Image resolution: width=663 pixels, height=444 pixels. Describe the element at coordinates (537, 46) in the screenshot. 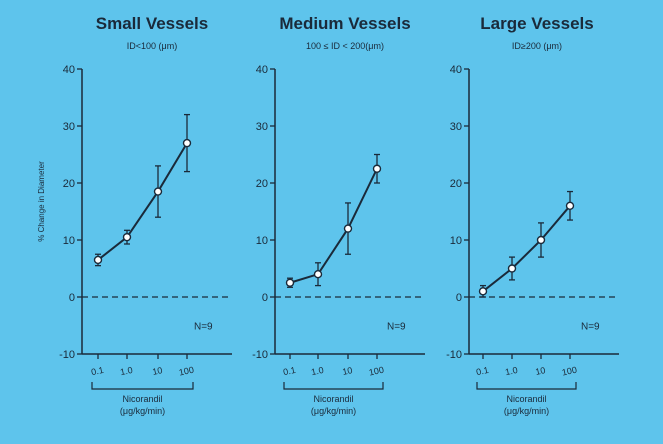

I see `chart-subtitle: ID≥200 (μm)` at that location.